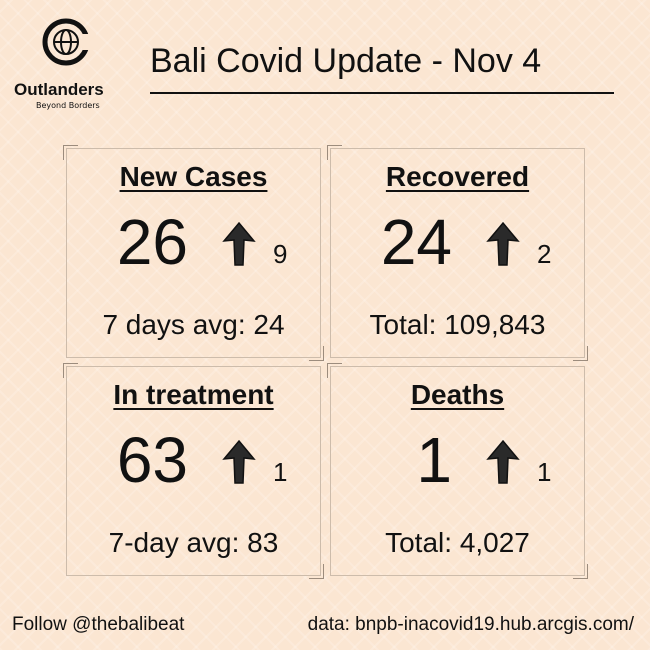 This screenshot has height=650, width=650. I want to click on stat-card: Recovered 24 2 Total: 109,843, so click(457, 253).